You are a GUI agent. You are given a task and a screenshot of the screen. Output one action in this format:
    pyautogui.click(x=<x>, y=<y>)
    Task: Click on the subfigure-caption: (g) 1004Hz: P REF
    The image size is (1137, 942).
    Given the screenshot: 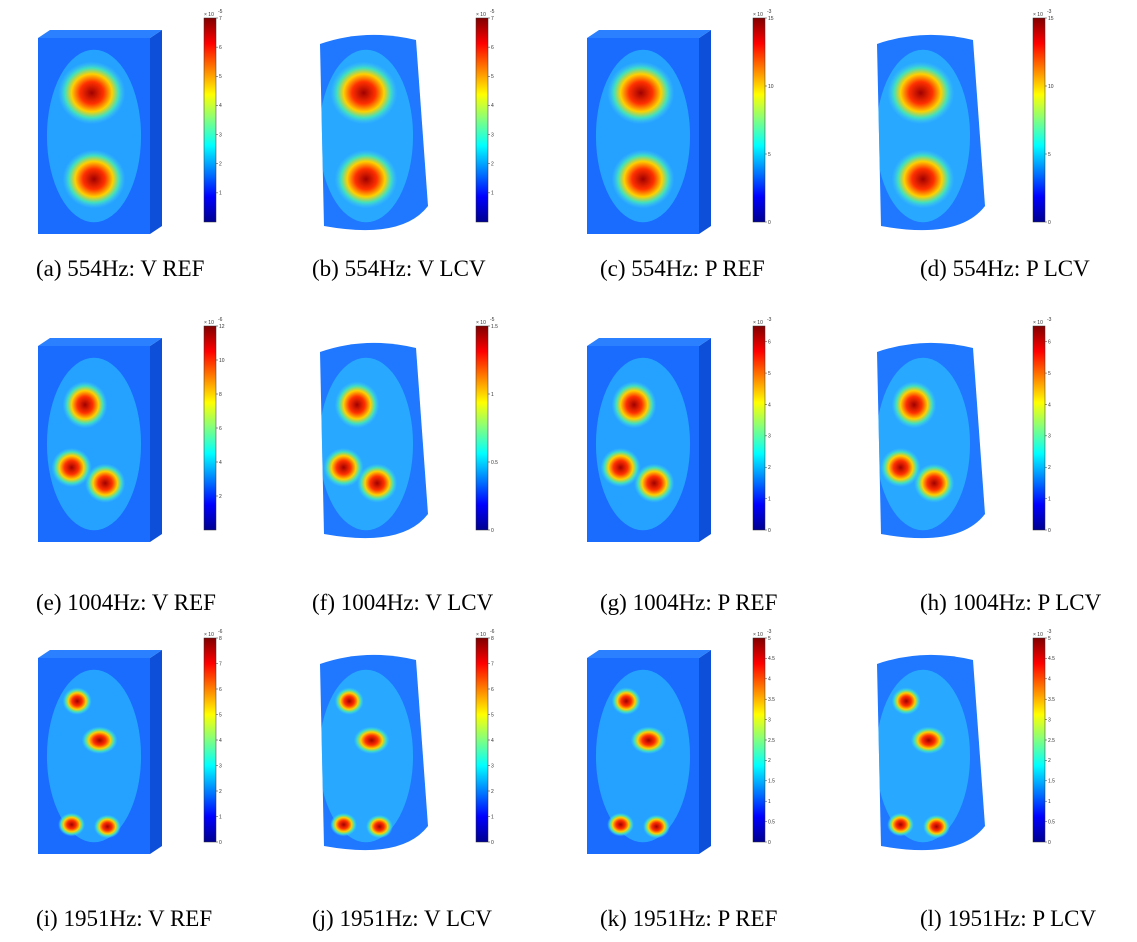 What is the action you would take?
    pyautogui.click(x=689, y=602)
    